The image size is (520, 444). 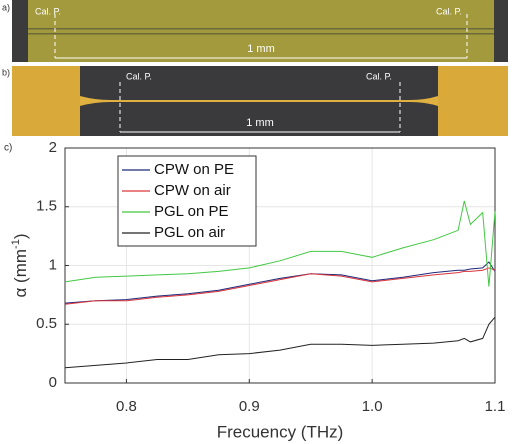 What do you see at coordinates (187, 201) in the screenshot?
I see `legend-box` at bounding box center [187, 201].